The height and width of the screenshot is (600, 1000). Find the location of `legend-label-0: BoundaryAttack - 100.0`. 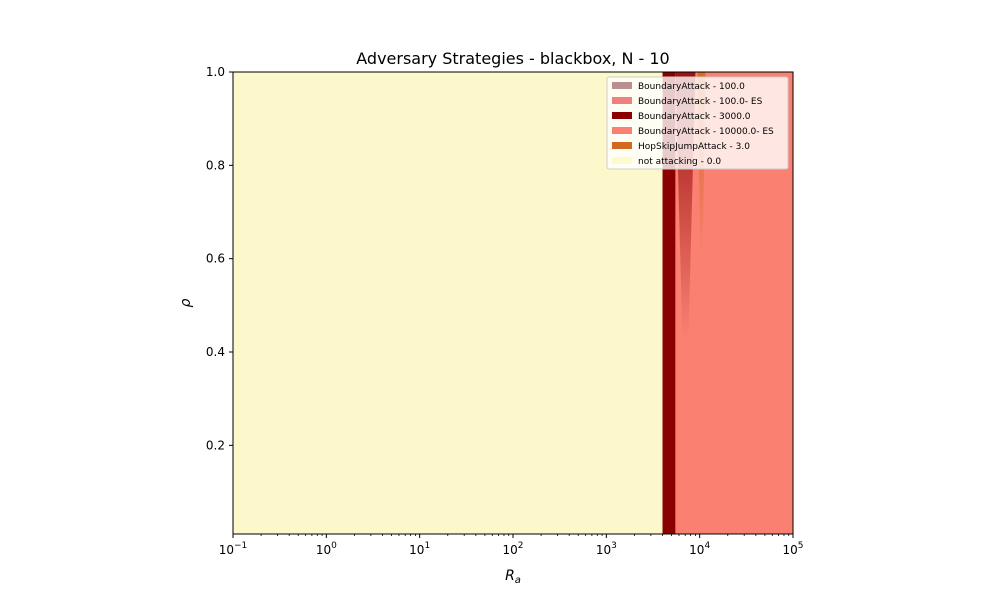

legend-label-0: BoundaryAttack - 100.0 is located at coordinates (691, 87).